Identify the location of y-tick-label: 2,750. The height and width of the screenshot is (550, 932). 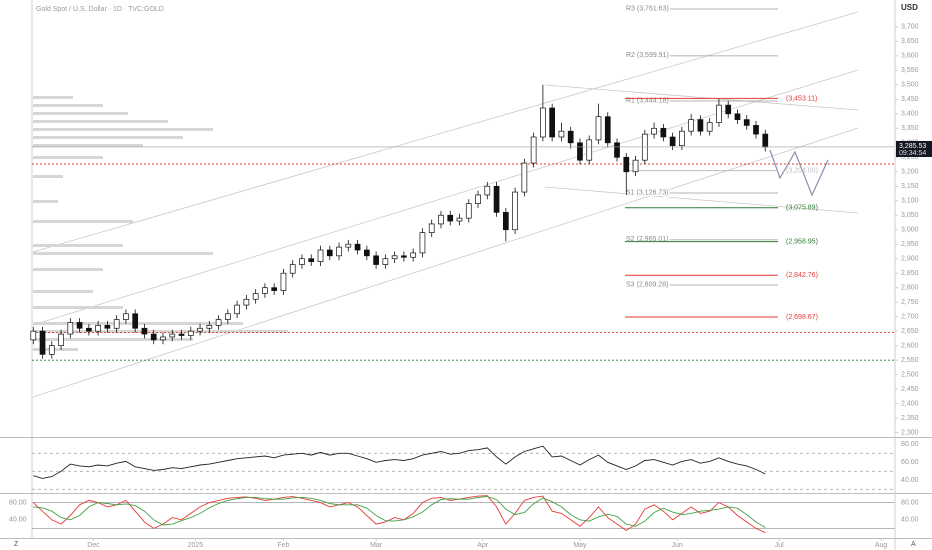
(910, 302).